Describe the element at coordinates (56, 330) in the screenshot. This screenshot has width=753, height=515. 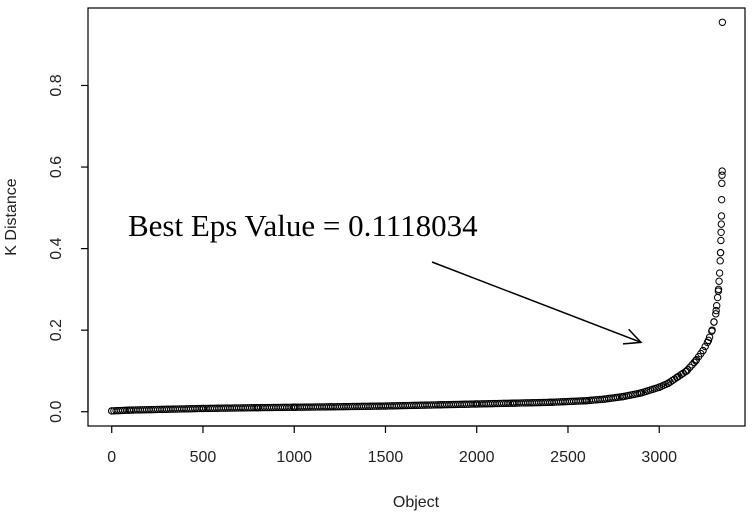
I see `y-tick-label: 0.2` at that location.